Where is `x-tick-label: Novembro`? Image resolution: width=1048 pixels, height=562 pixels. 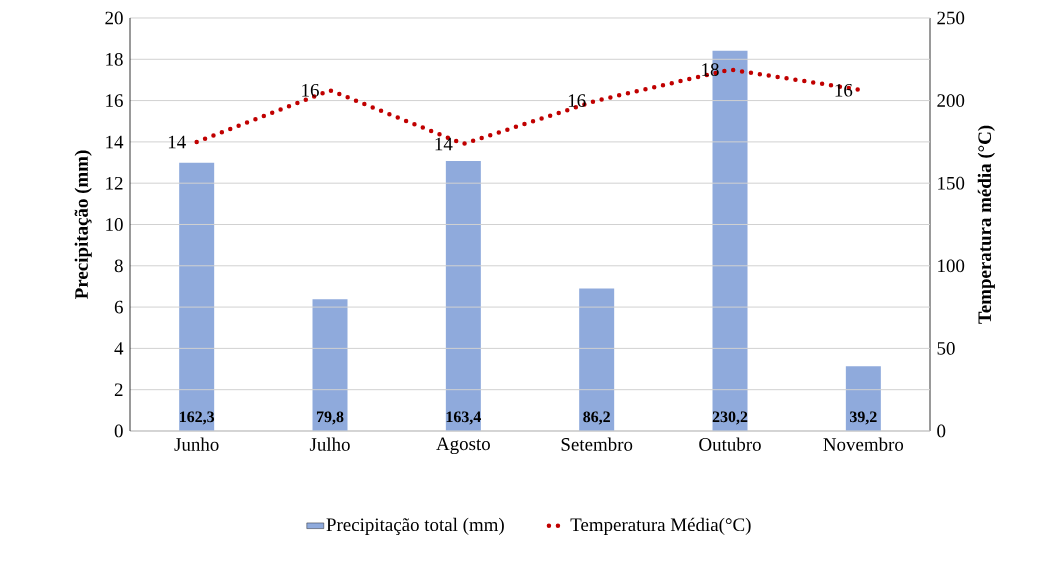 x-tick-label: Novembro is located at coordinates (863, 444).